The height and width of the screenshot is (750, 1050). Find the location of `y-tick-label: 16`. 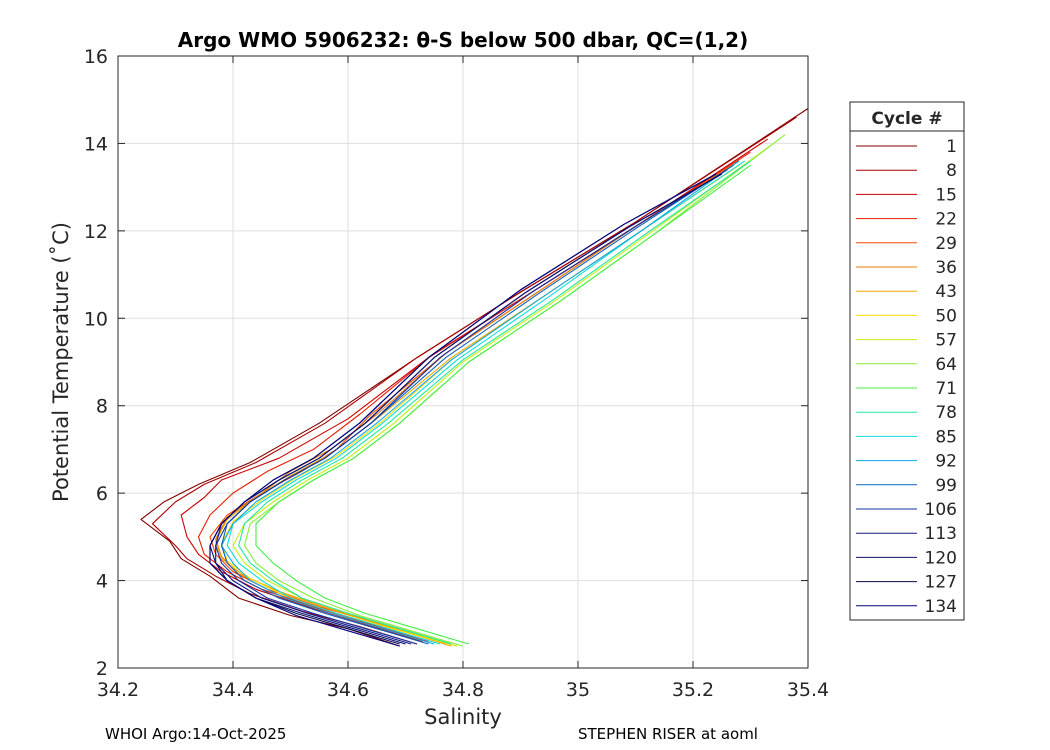

y-tick-label: 16 is located at coordinates (96, 57).